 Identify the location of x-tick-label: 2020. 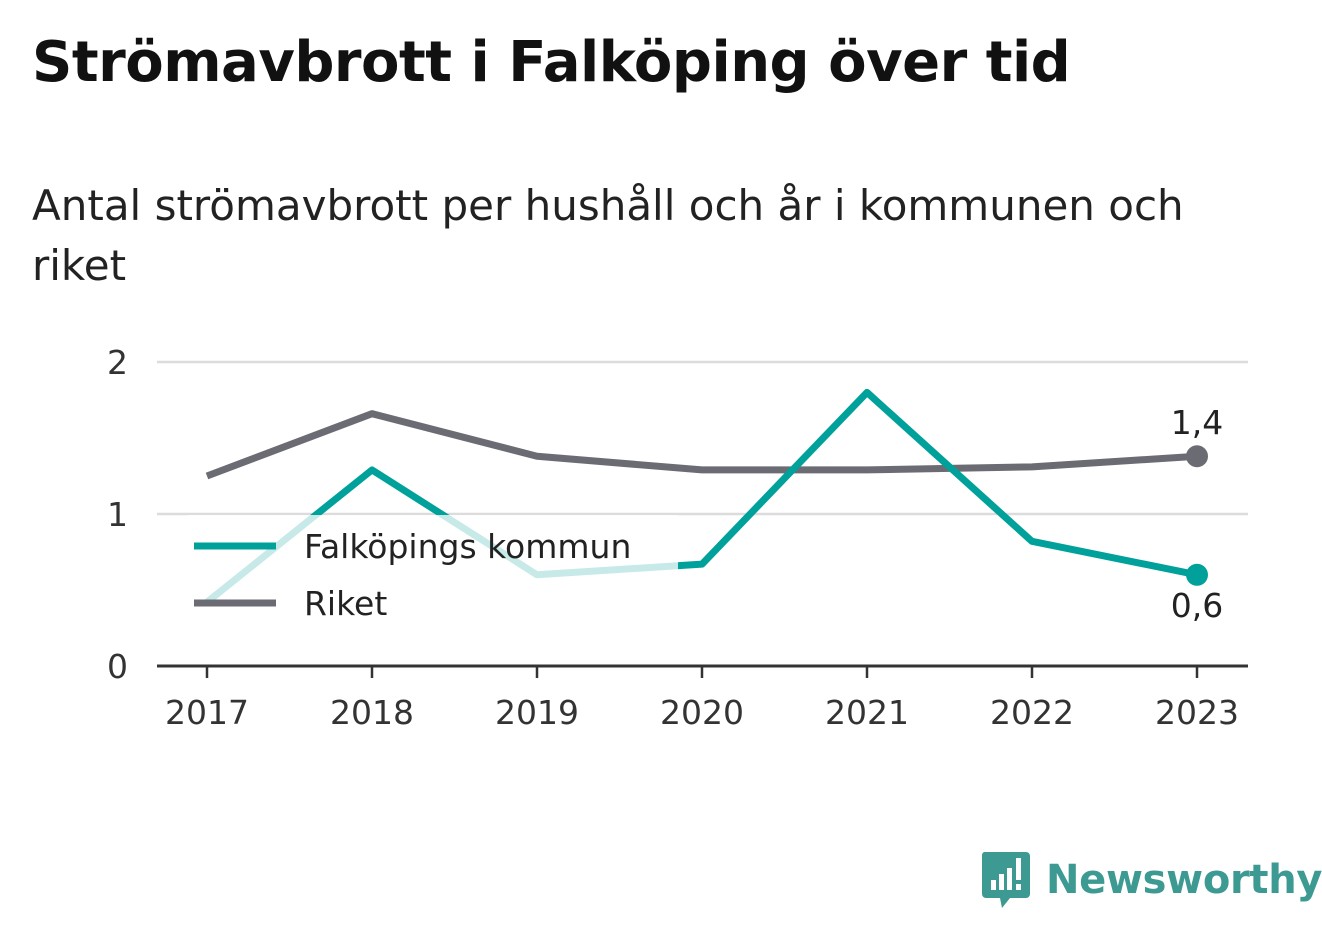
(702, 712).